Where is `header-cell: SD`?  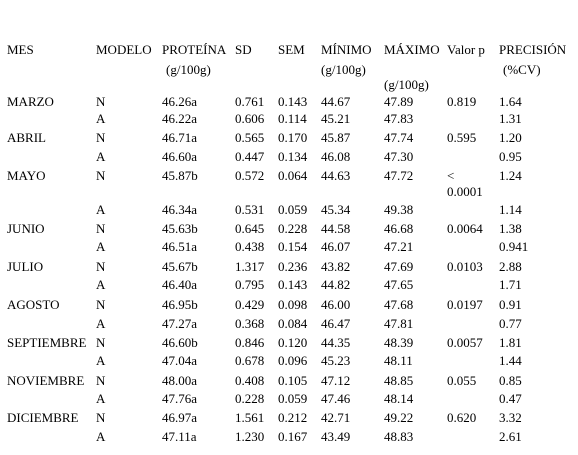 header-cell: SD is located at coordinates (243, 49).